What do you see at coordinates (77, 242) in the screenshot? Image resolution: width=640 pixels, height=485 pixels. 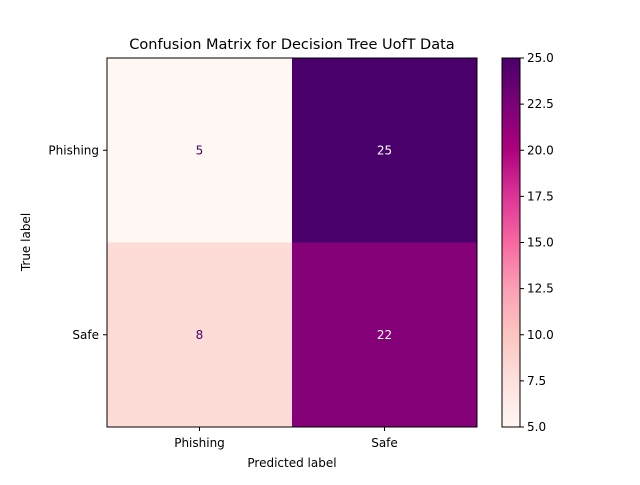 I see `y-axis-ticks: Phishing Safe` at bounding box center [77, 242].